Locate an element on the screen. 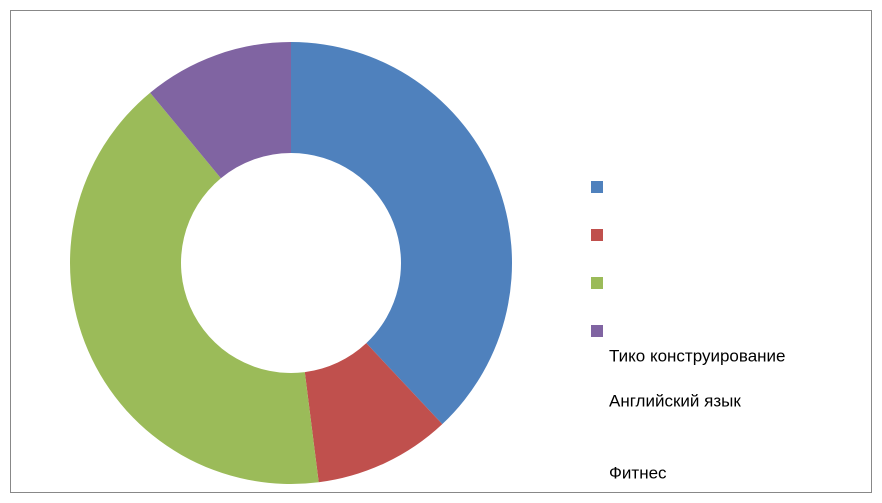 The image size is (882, 503). annotation: Тико конструирование is located at coordinates (697, 355).